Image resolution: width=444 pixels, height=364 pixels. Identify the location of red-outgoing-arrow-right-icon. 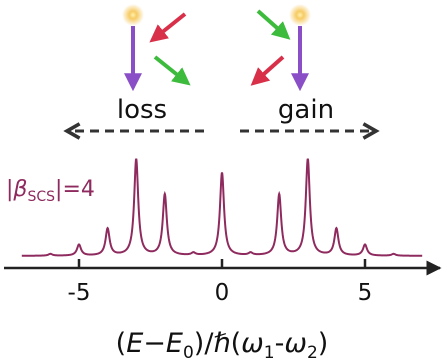
(267, 70).